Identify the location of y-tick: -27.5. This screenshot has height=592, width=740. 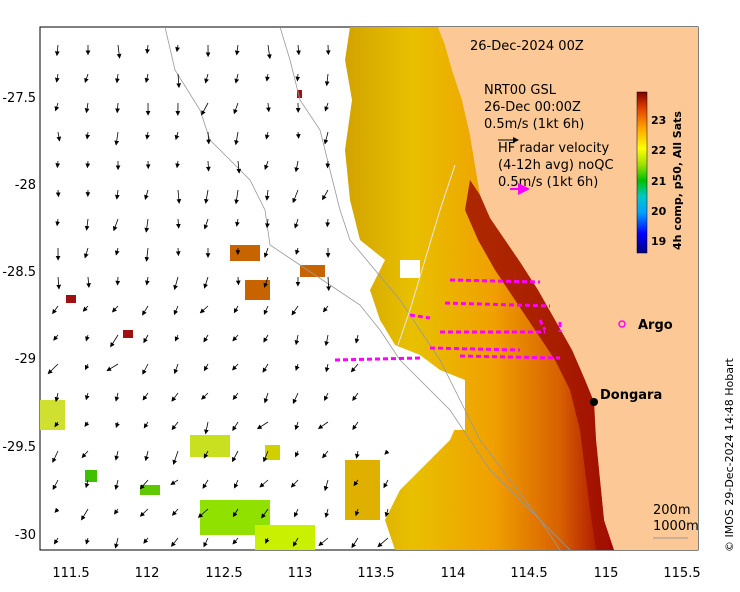
(19, 98).